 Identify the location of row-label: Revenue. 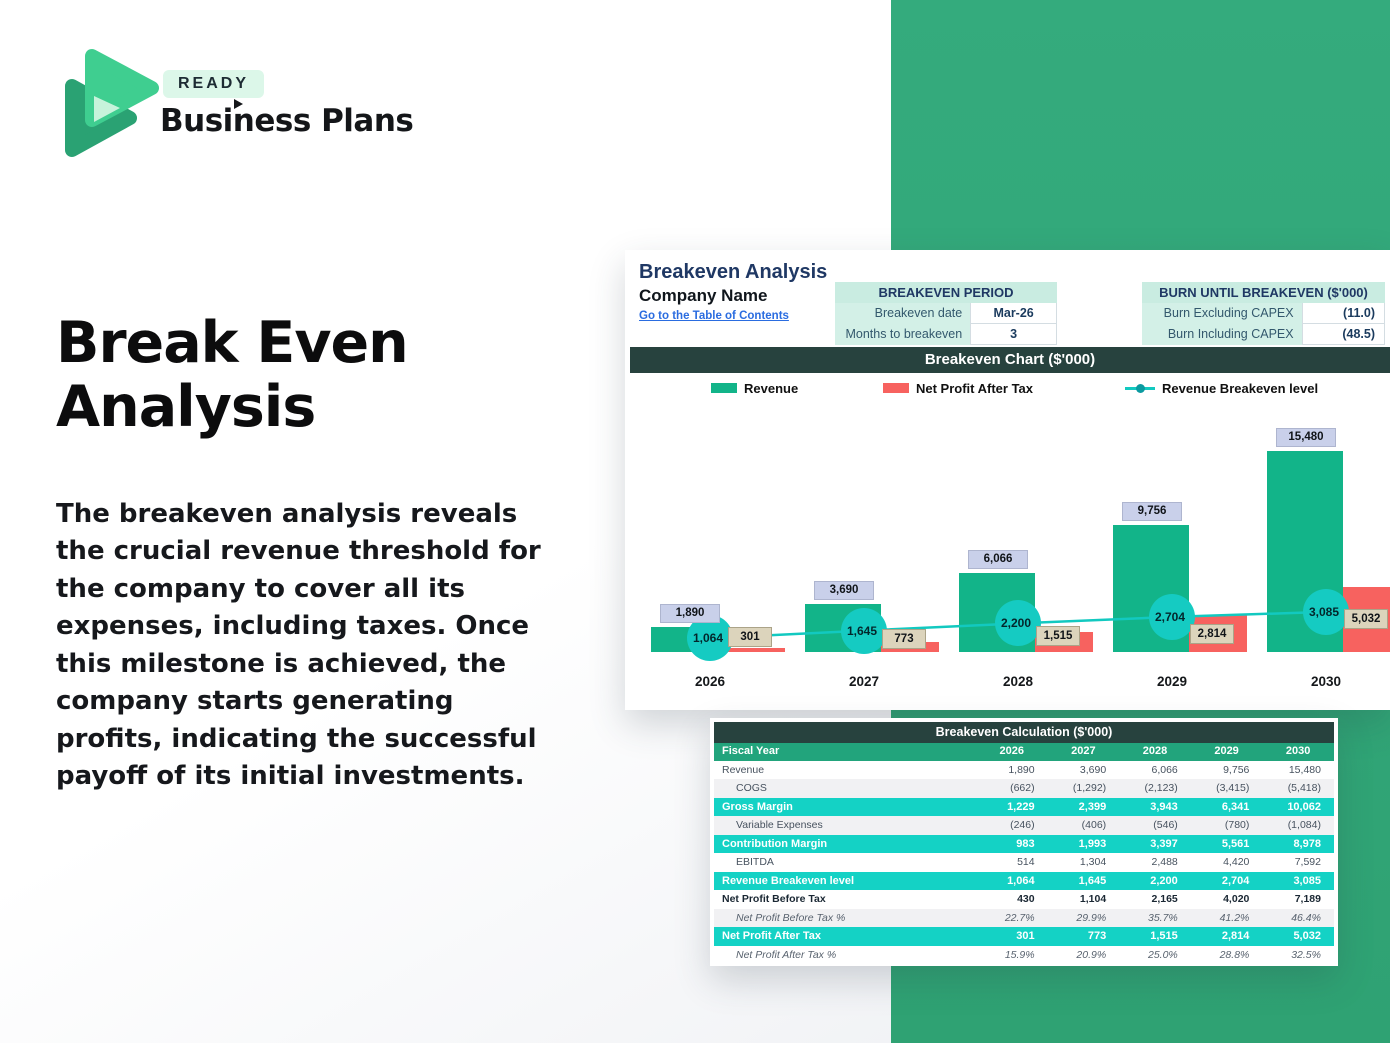
(743, 769).